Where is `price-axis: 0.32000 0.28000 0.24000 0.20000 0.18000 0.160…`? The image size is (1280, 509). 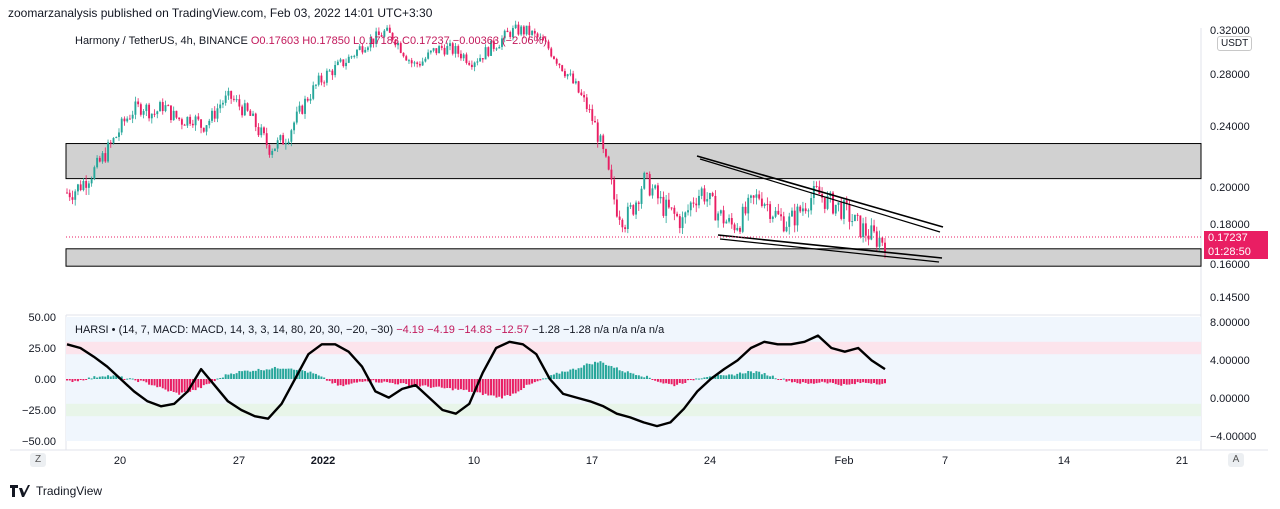 price-axis: 0.32000 0.28000 0.24000 0.20000 0.18000 0.160… is located at coordinates (1230, 164).